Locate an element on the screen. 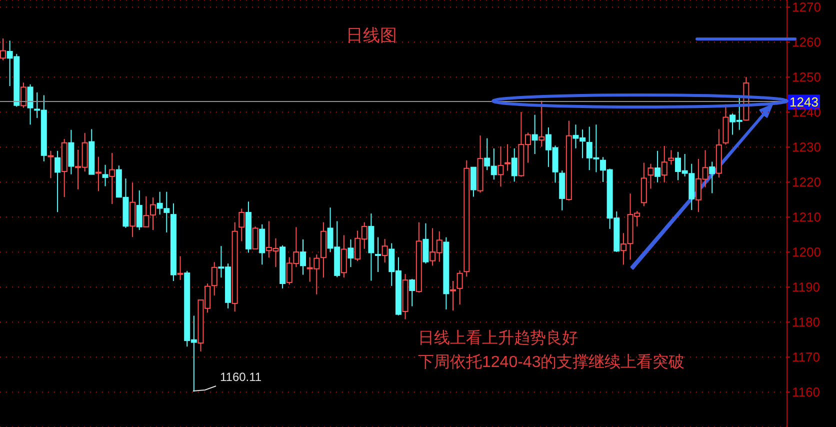  annotation: 下周依托1240-43的支撑继续上看突破 is located at coordinates (551, 362).